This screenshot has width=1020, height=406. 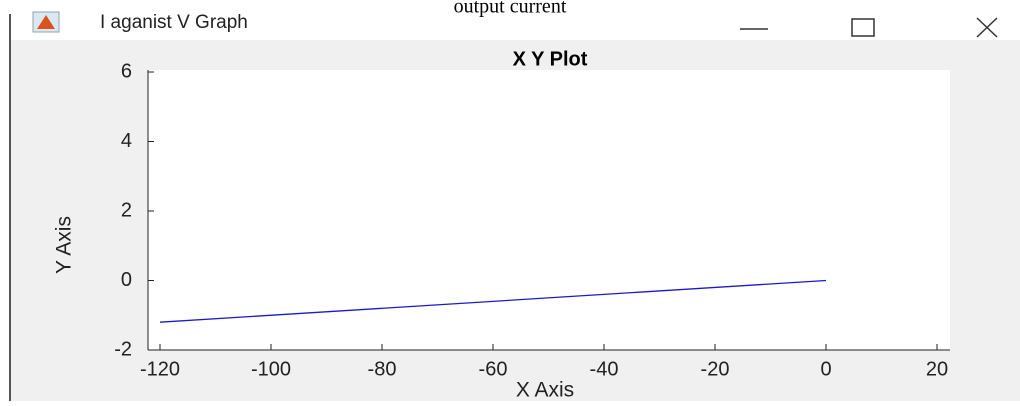 I want to click on y-tick-label: 2, so click(x=126, y=210).